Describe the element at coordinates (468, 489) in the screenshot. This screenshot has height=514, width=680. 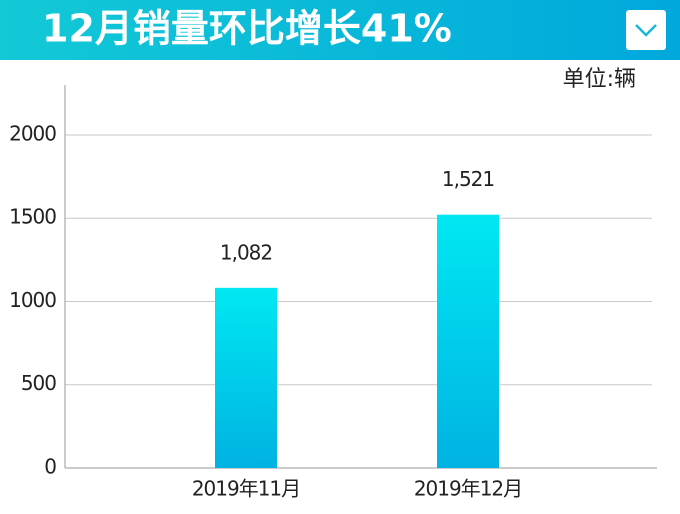
I see `x-tick-label: 2019年12月` at that location.